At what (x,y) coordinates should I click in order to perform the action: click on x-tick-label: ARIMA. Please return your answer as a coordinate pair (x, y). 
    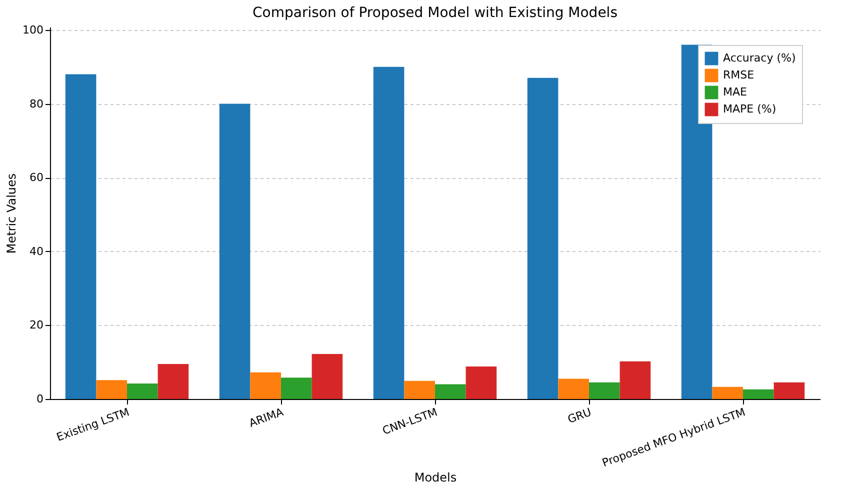
    Looking at the image, I should click on (266, 417).